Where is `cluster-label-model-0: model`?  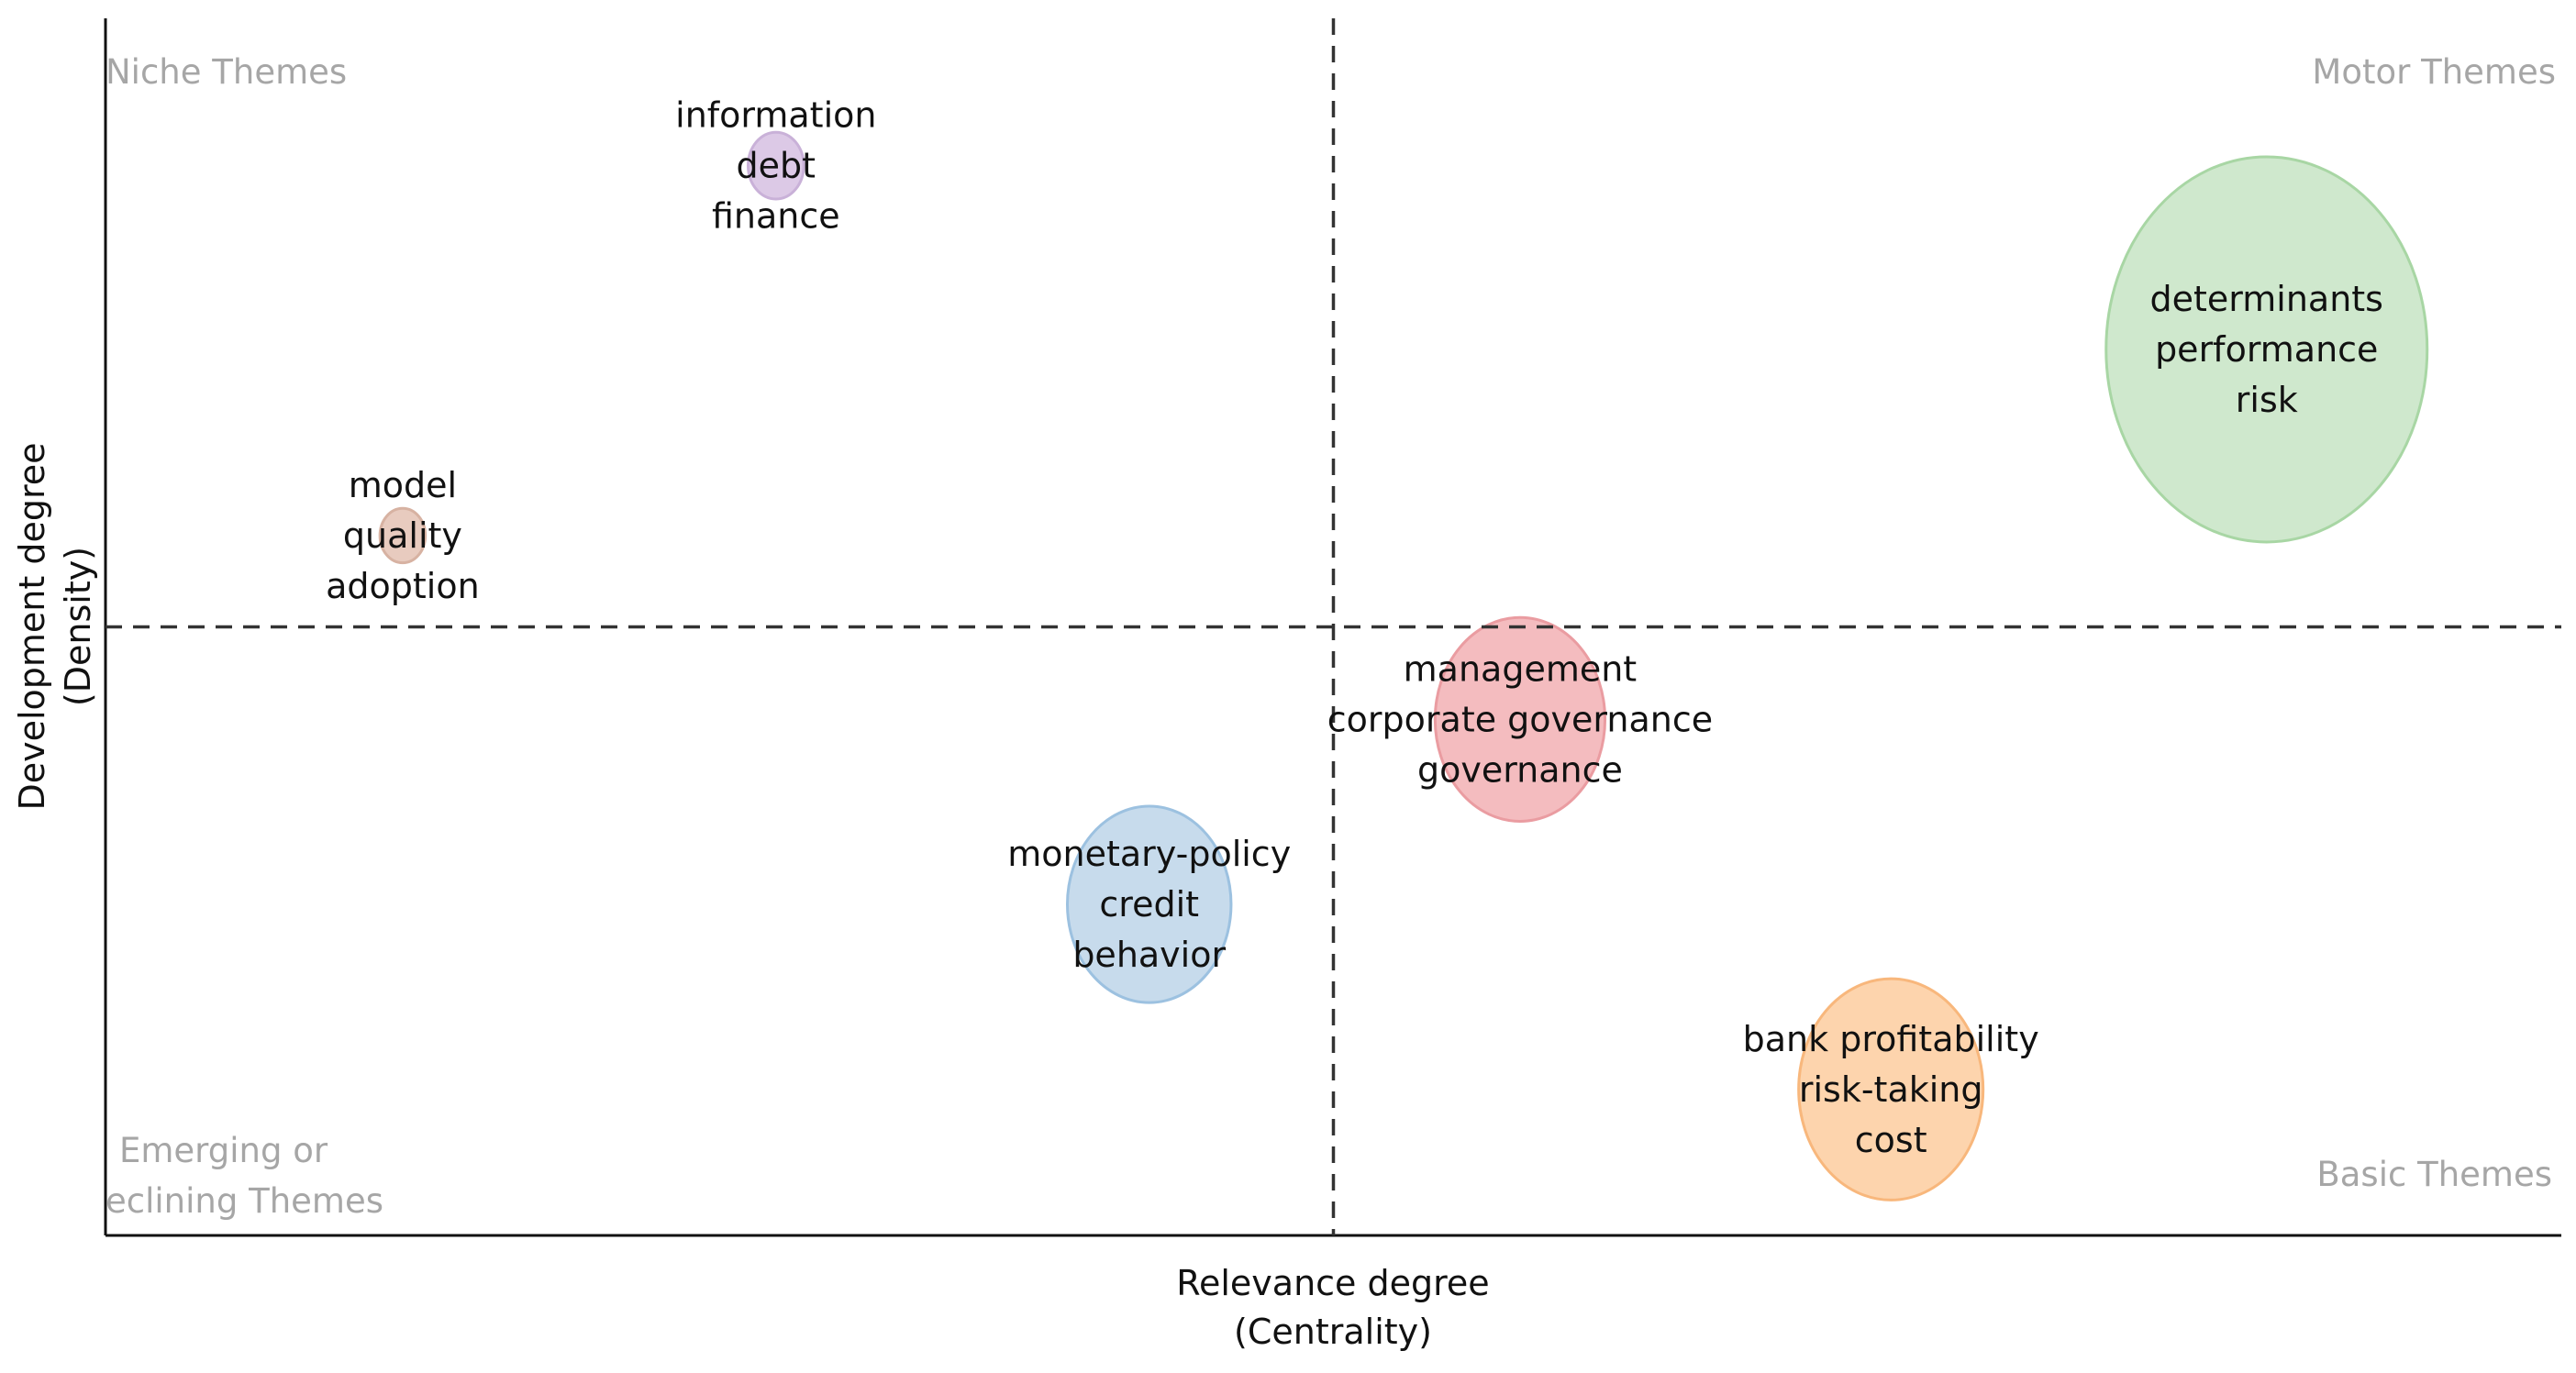
cluster-label-model-0: model is located at coordinates (403, 485).